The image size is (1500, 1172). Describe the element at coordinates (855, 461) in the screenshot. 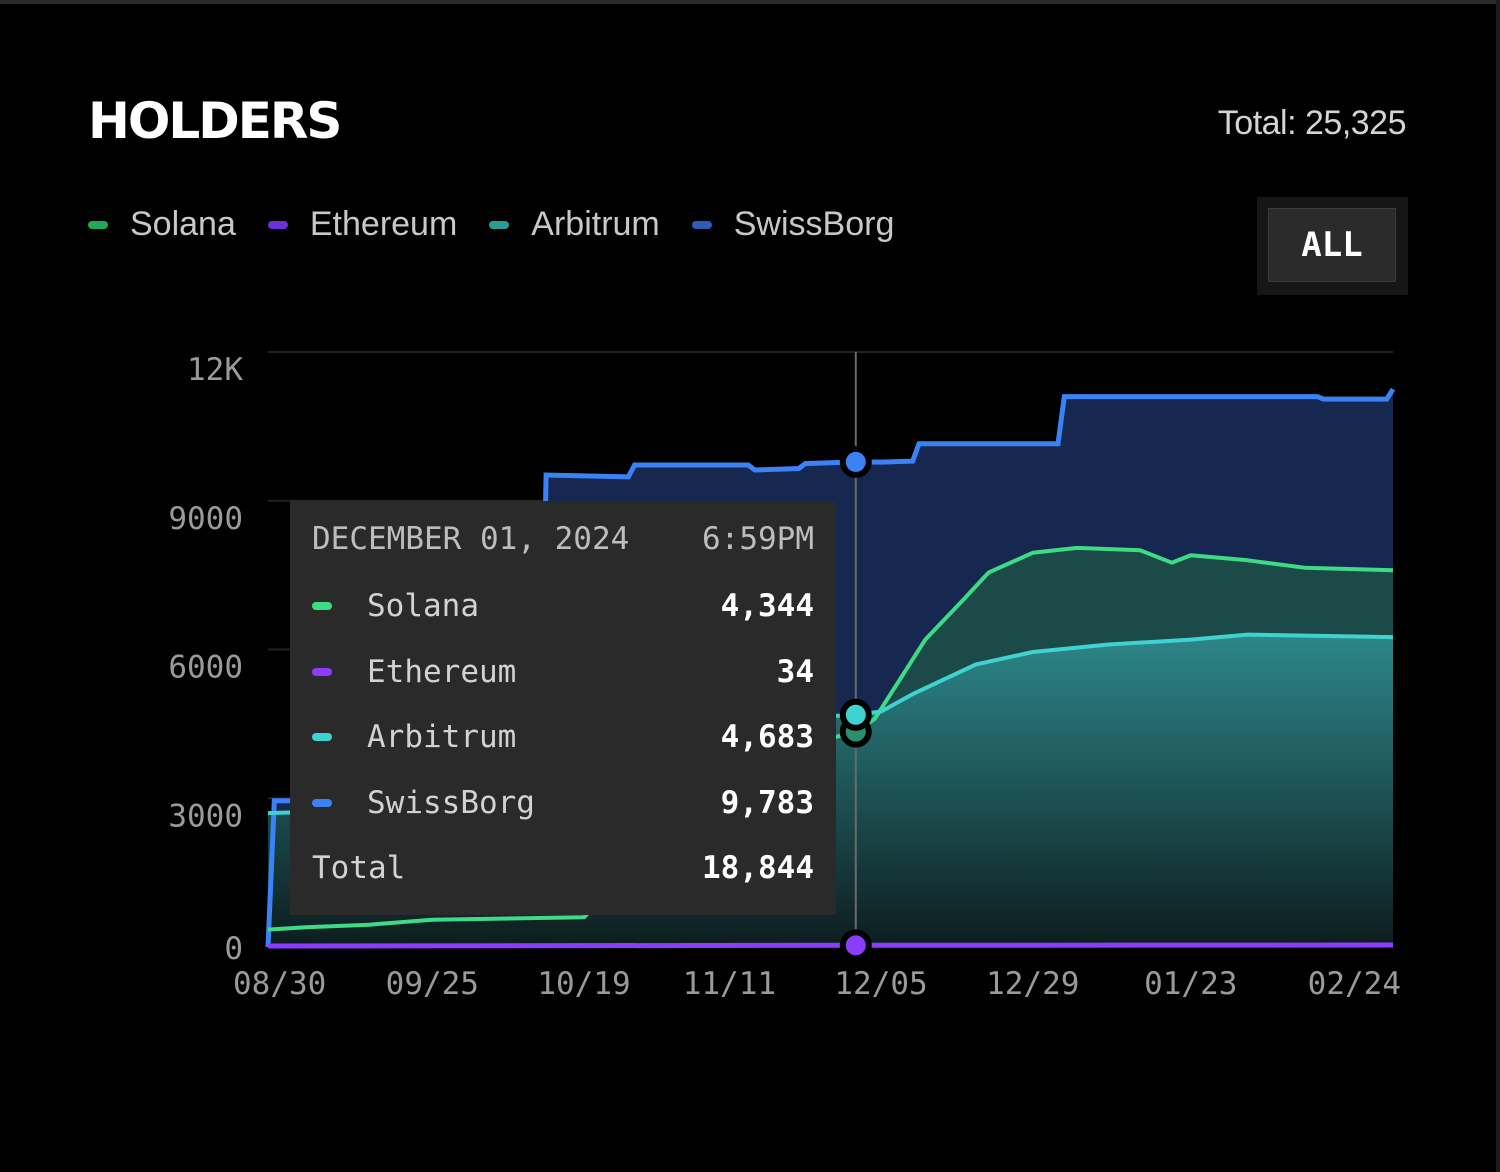

I see `swissborg-hover-point` at that location.